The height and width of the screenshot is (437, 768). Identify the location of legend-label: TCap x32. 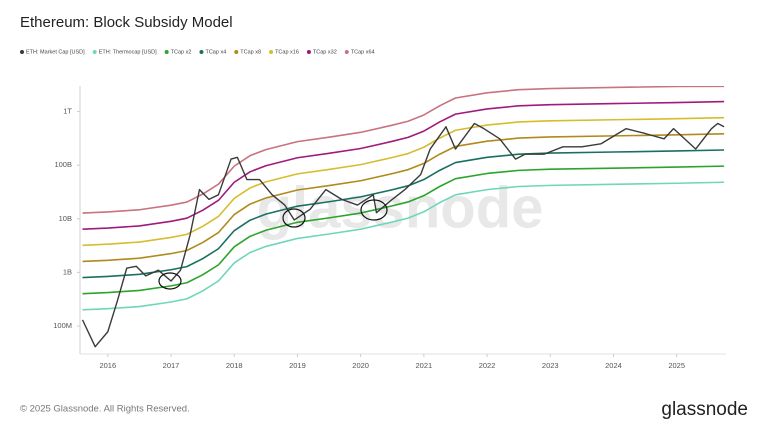
(325, 52).